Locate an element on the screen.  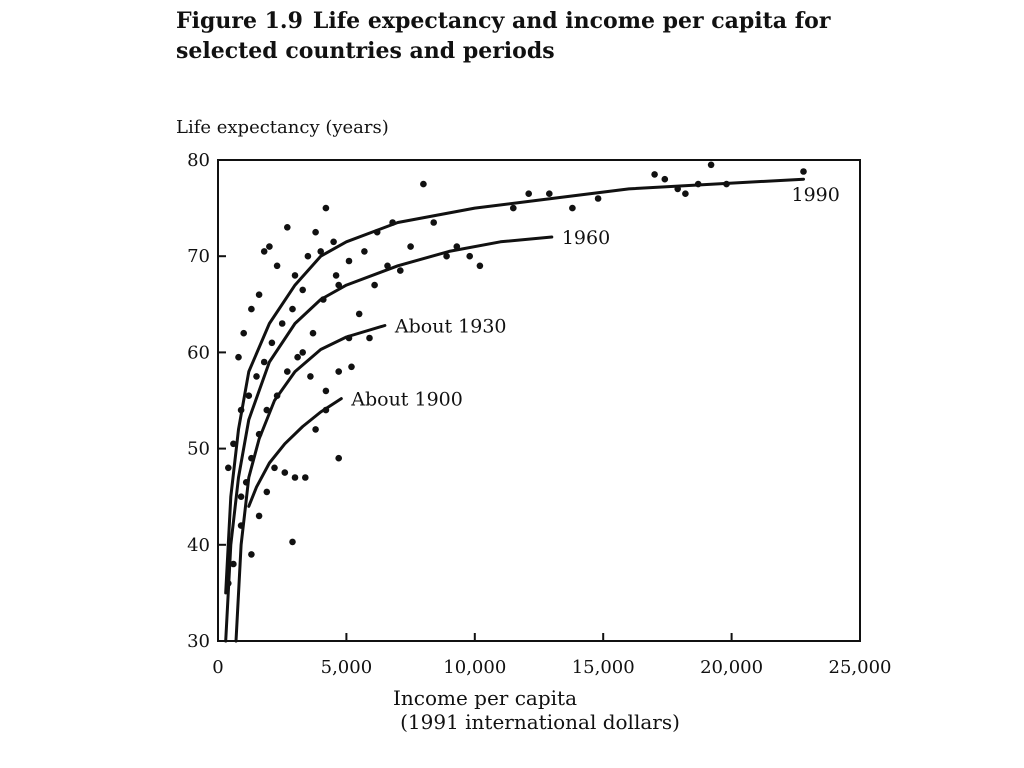
curve-about-1900 is located at coordinates (295, 452).